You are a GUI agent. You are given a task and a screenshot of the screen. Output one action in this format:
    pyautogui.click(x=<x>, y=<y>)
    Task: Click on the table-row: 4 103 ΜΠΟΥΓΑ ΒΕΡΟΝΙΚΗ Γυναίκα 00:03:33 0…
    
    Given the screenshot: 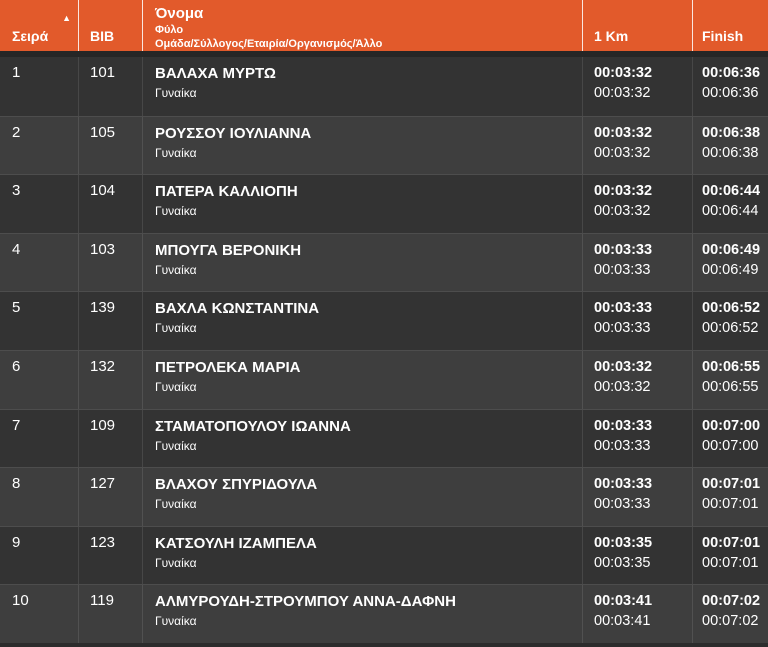 What is the action you would take?
    pyautogui.click(x=384, y=262)
    